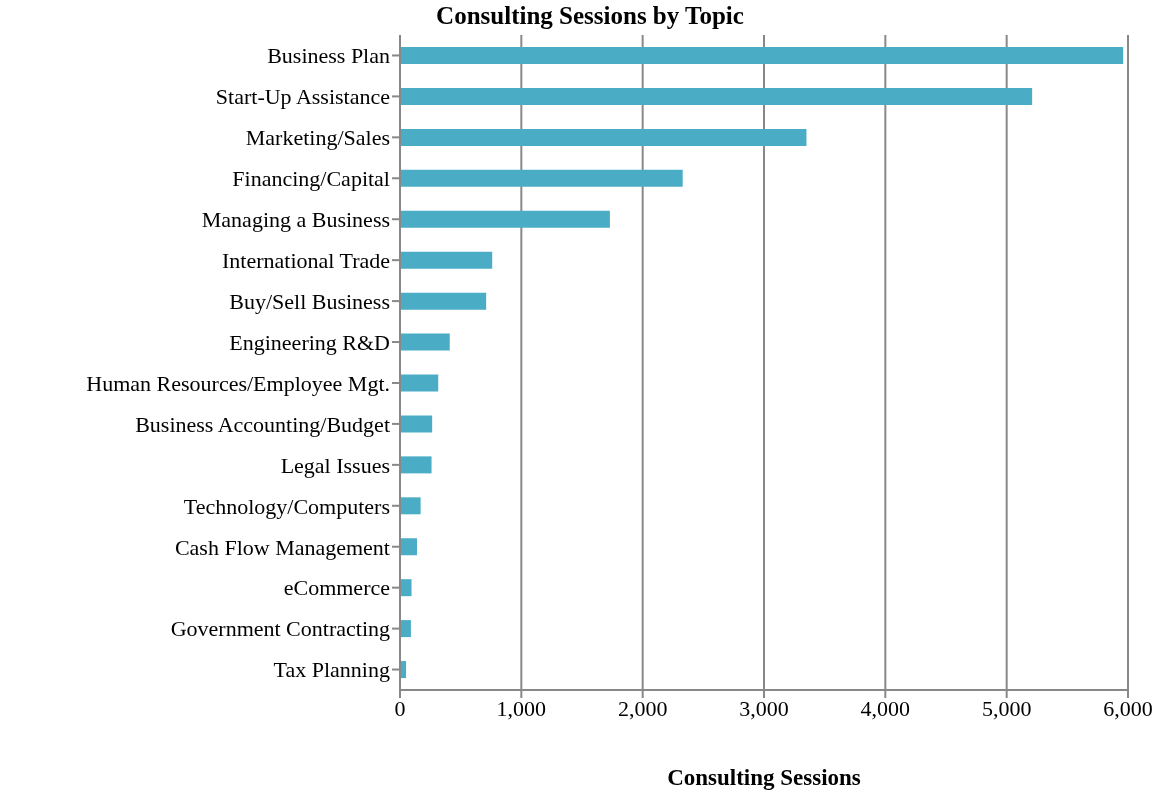 This screenshot has width=1167, height=795. Describe the element at coordinates (590, 16) in the screenshot. I see `chart-title: Consulting Sessions by Topic` at that location.